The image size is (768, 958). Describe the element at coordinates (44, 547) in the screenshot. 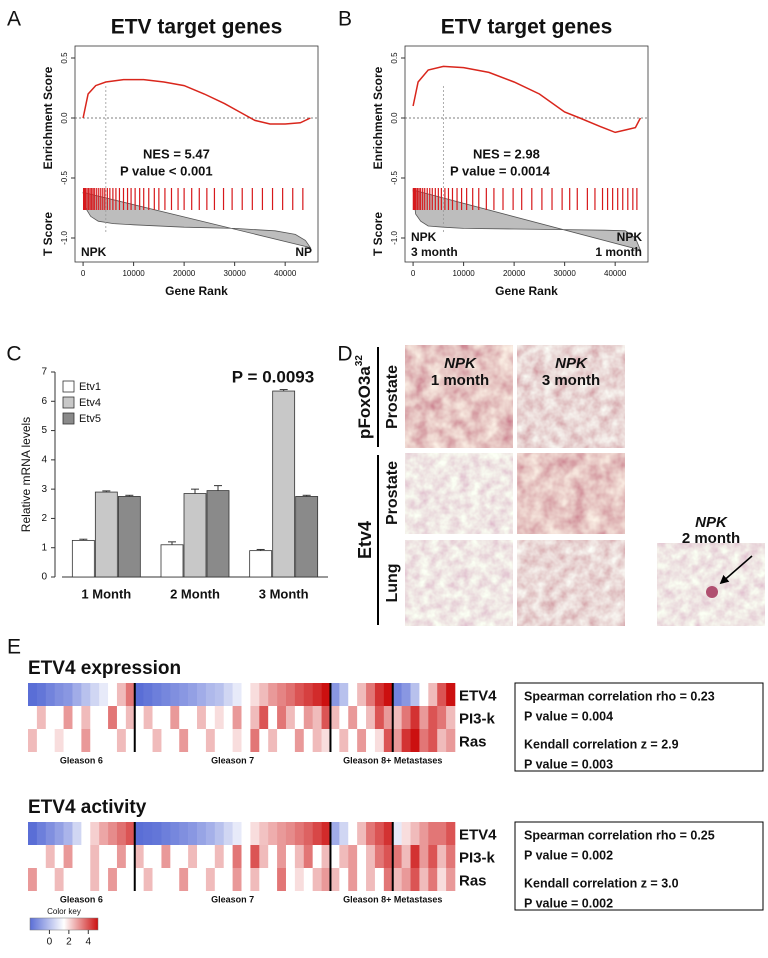

I see `y-tick-label: 1` at that location.